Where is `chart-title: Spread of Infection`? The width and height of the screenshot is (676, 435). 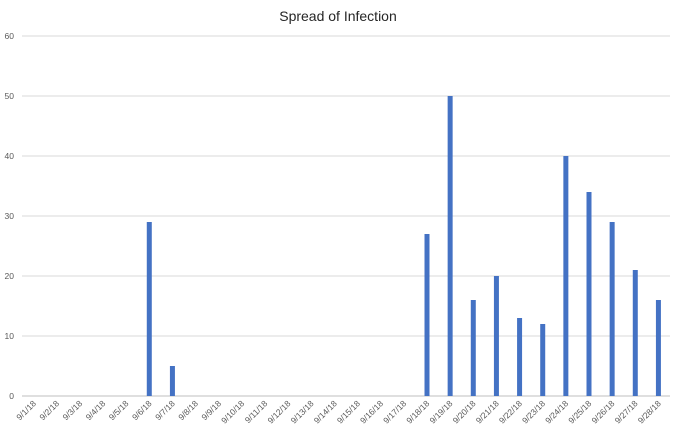
chart-title: Spread of Infection is located at coordinates (338, 16).